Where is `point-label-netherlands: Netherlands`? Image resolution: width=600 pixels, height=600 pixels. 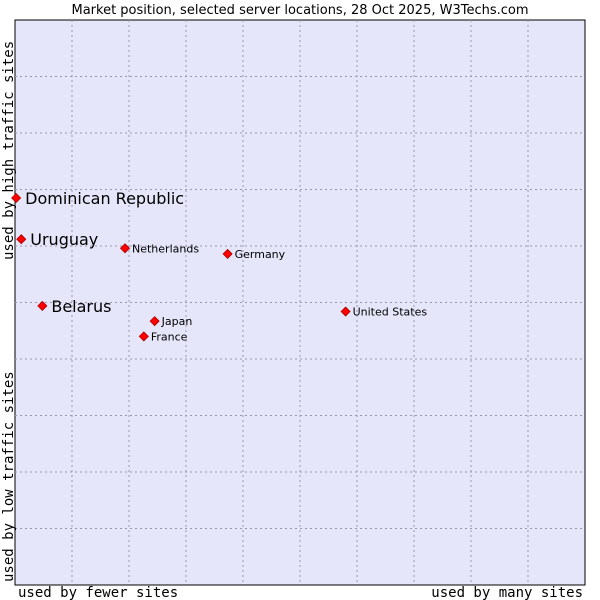
point-label-netherlands: Netherlands is located at coordinates (165, 248).